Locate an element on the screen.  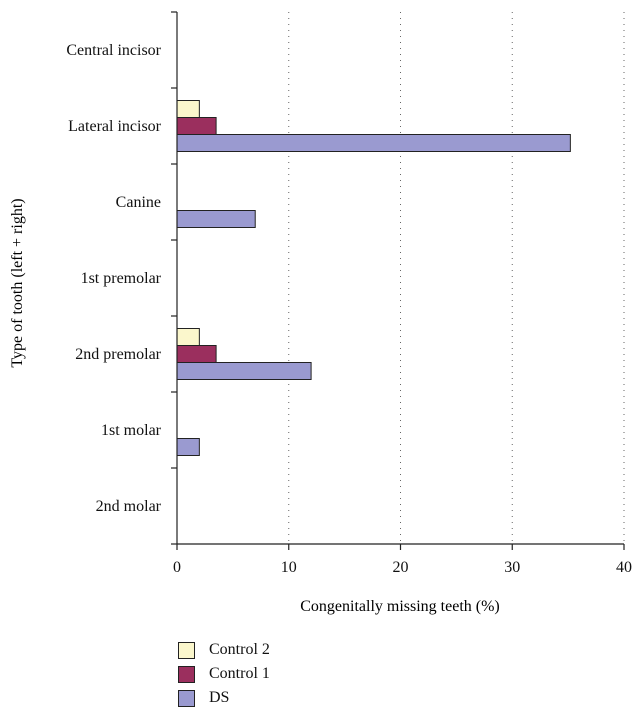
y-category-label: 1st molar is located at coordinates (131, 430).